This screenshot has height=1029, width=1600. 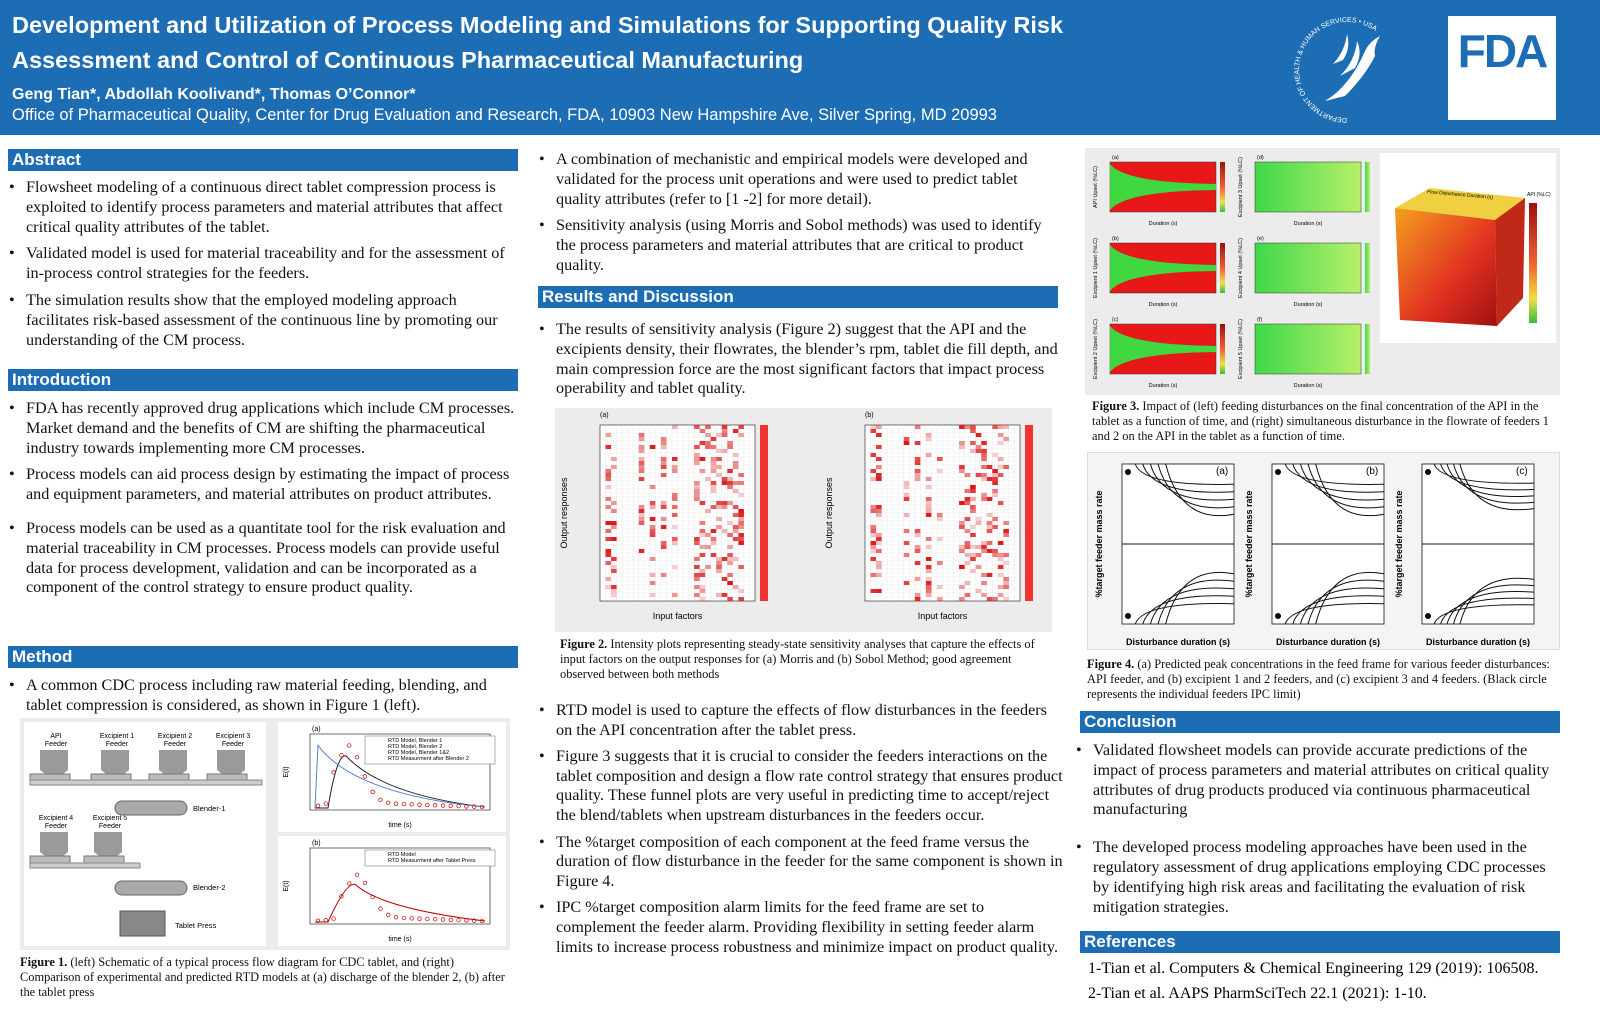 I want to click on unit-label: Blender-2, so click(x=209, y=887).